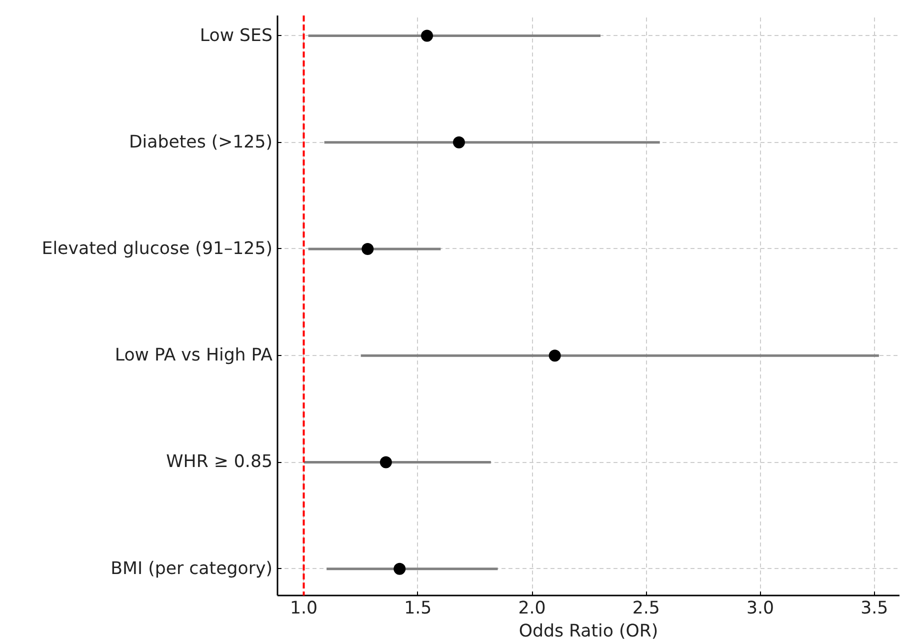 This screenshot has width=901, height=644. What do you see at coordinates (191, 568) in the screenshot?
I see `y-tick-label: BMI (per category)` at bounding box center [191, 568].